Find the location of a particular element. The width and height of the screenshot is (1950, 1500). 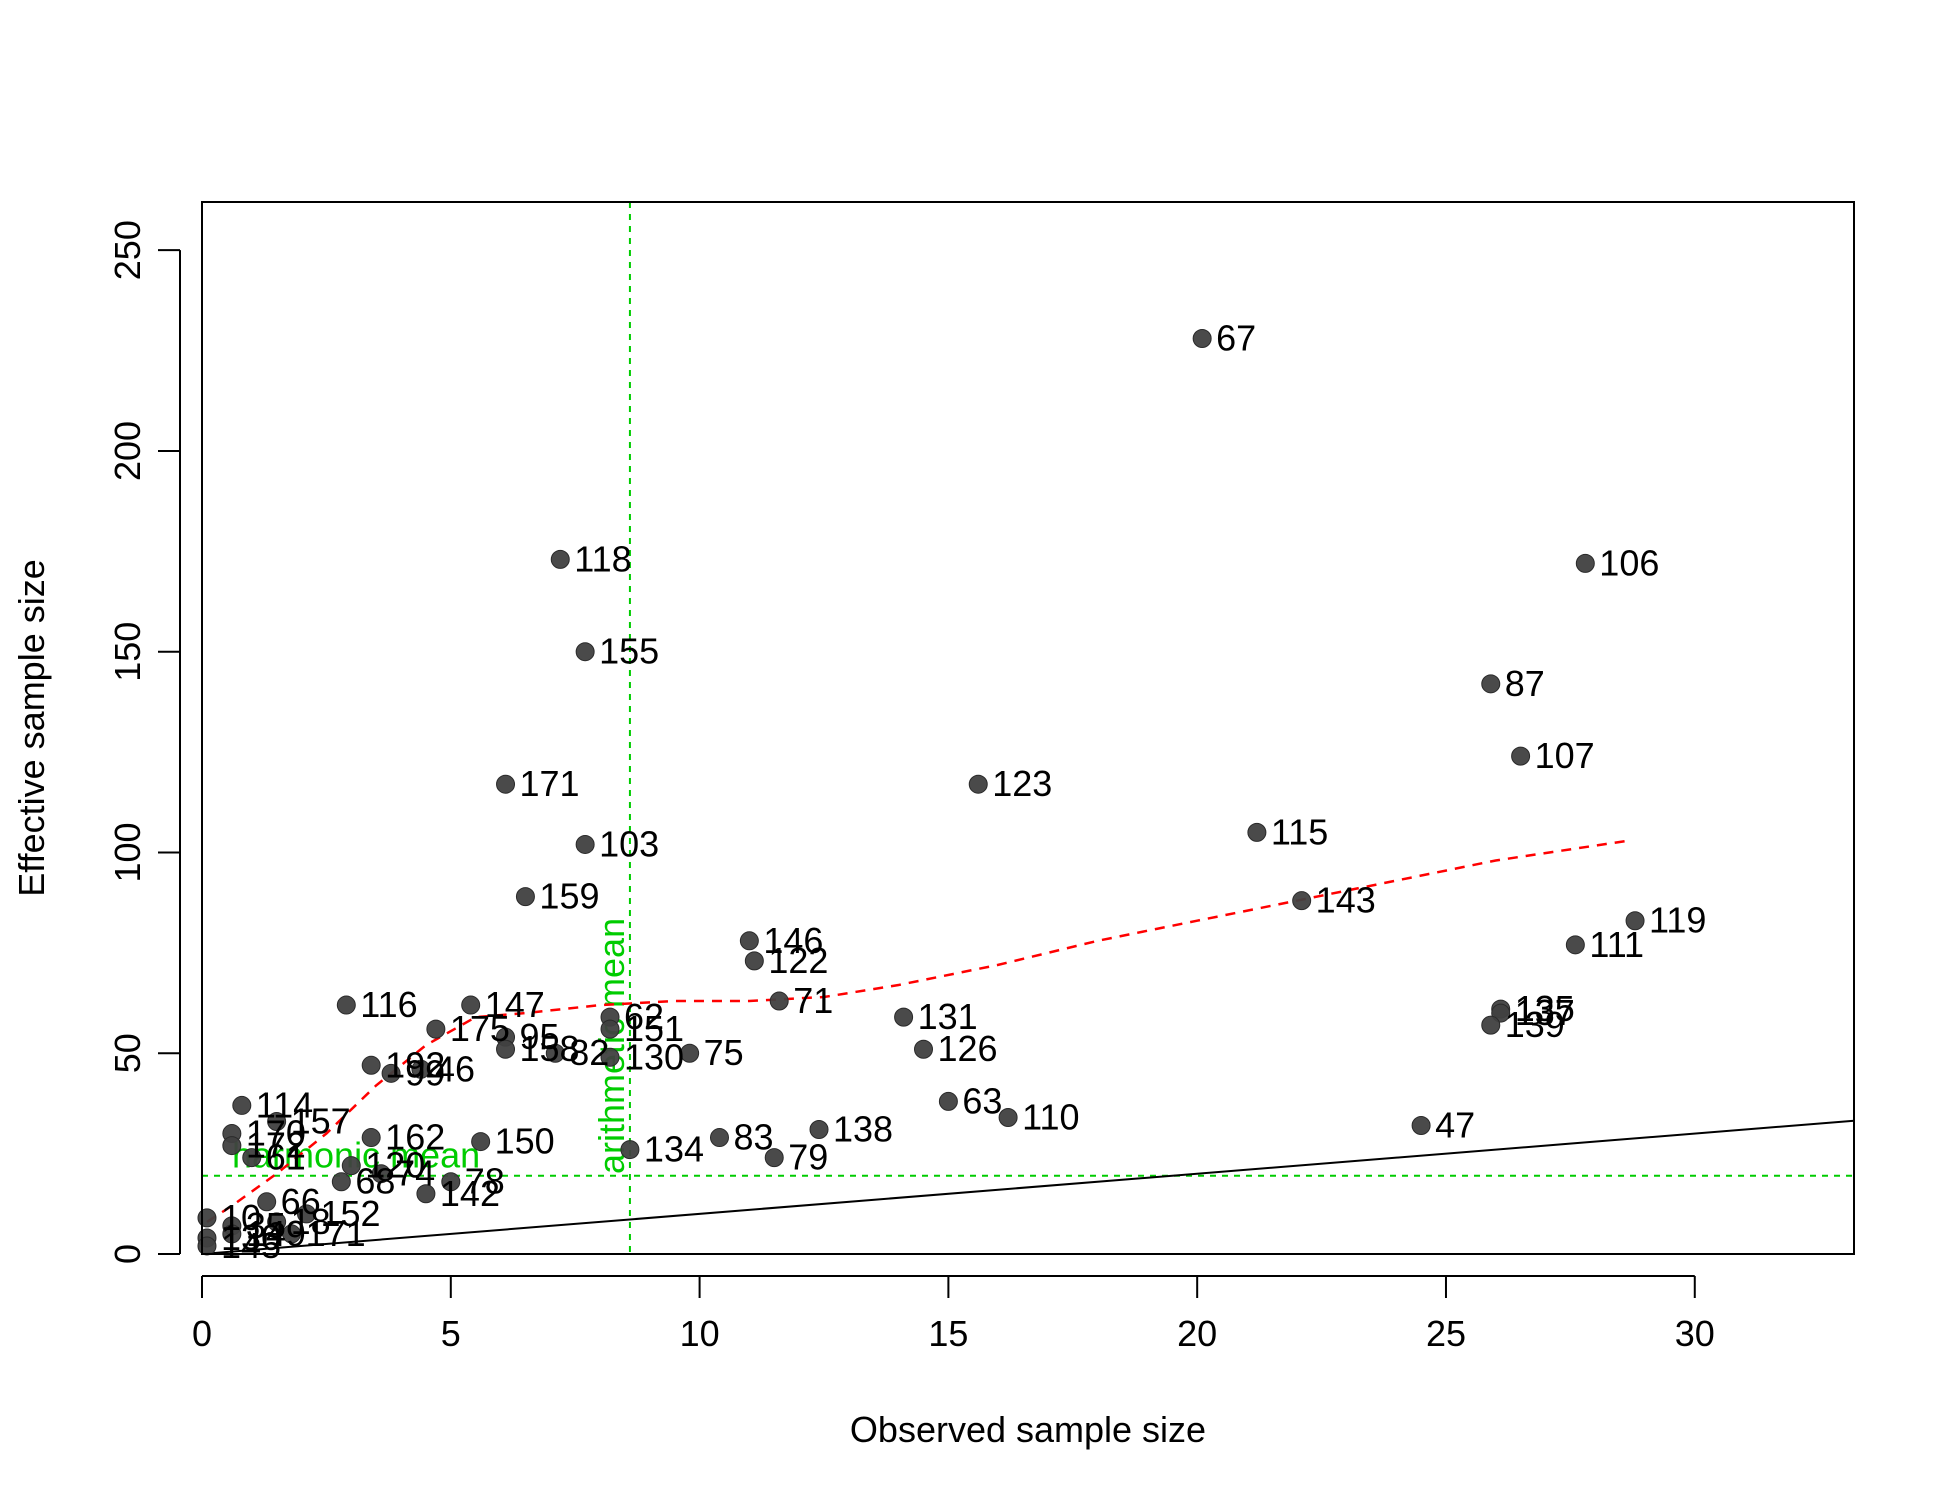

x-tick-label: 20 is located at coordinates (1197, 1333).